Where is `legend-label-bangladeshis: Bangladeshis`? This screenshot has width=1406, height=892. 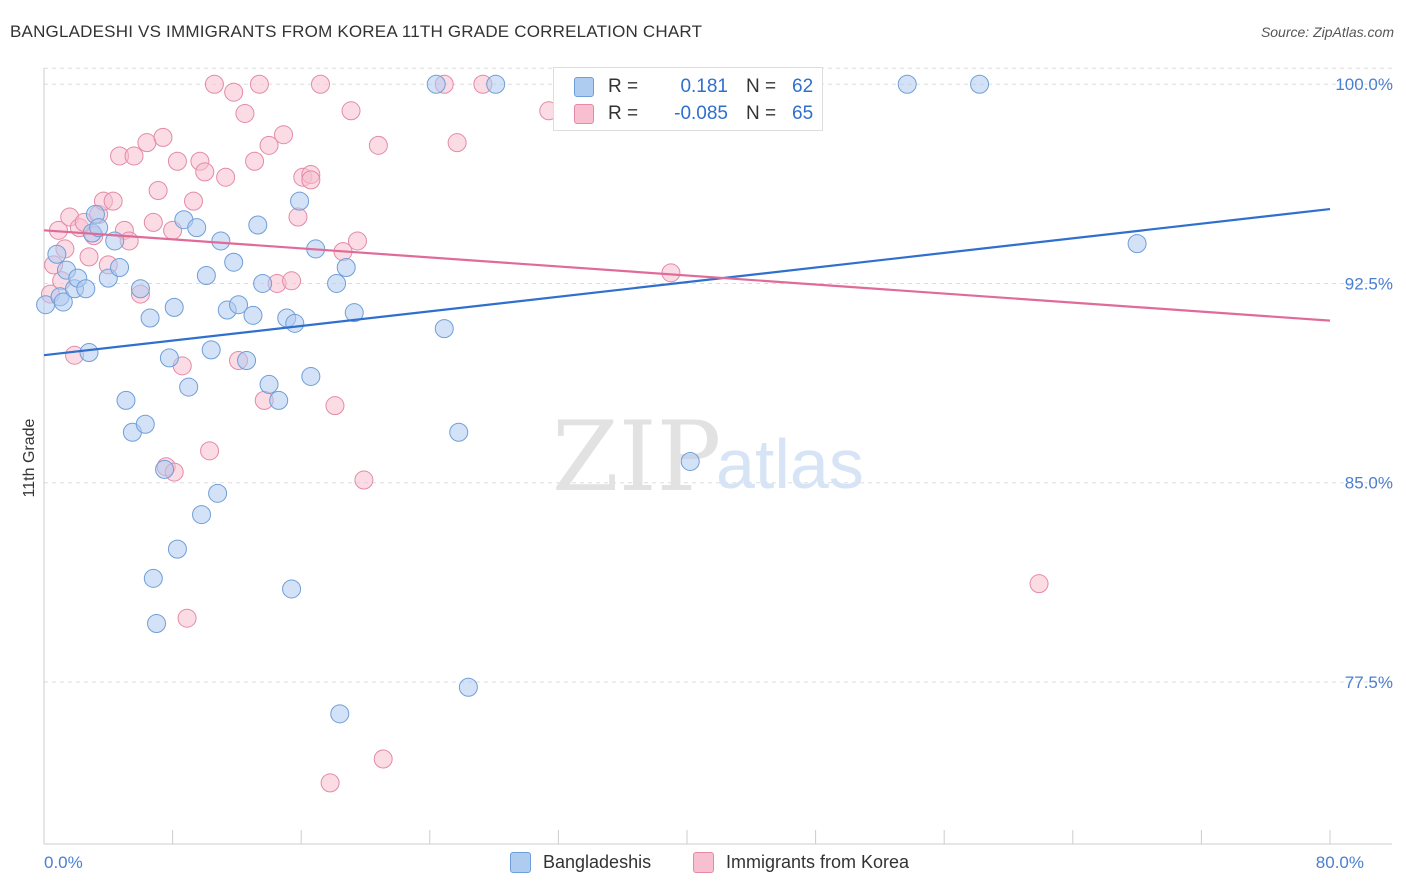
legend-label-bangladeshis: Bangladeshis is located at coordinates (597, 862).